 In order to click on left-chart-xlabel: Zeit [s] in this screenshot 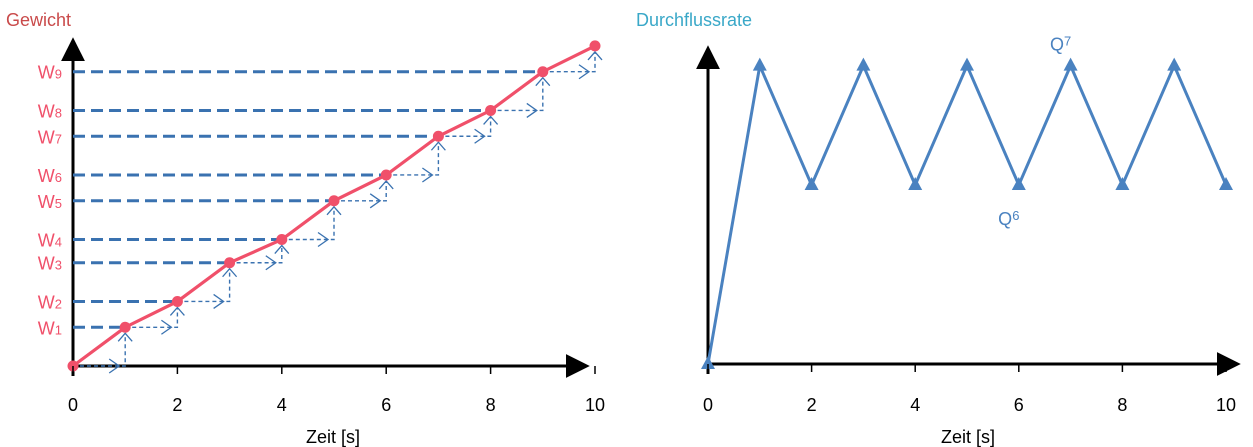, I will do `click(333, 437)`.